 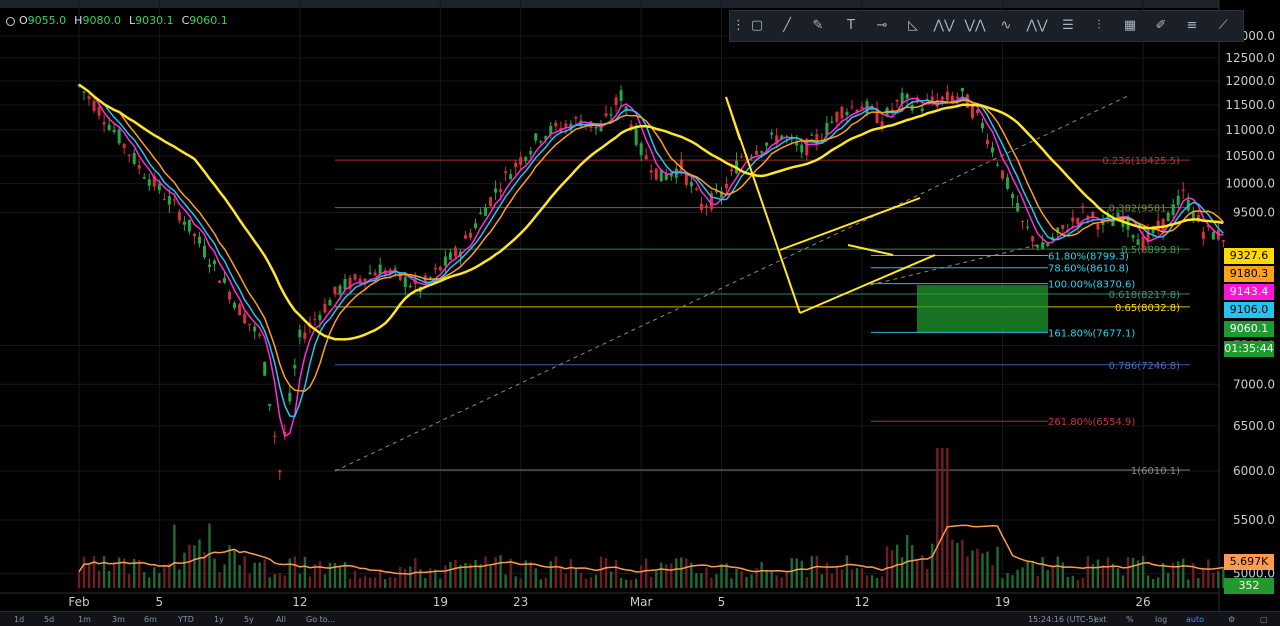 What do you see at coordinates (944, 25) in the screenshot?
I see `pattern-xabcd-icon: ⋀⋁` at bounding box center [944, 25].